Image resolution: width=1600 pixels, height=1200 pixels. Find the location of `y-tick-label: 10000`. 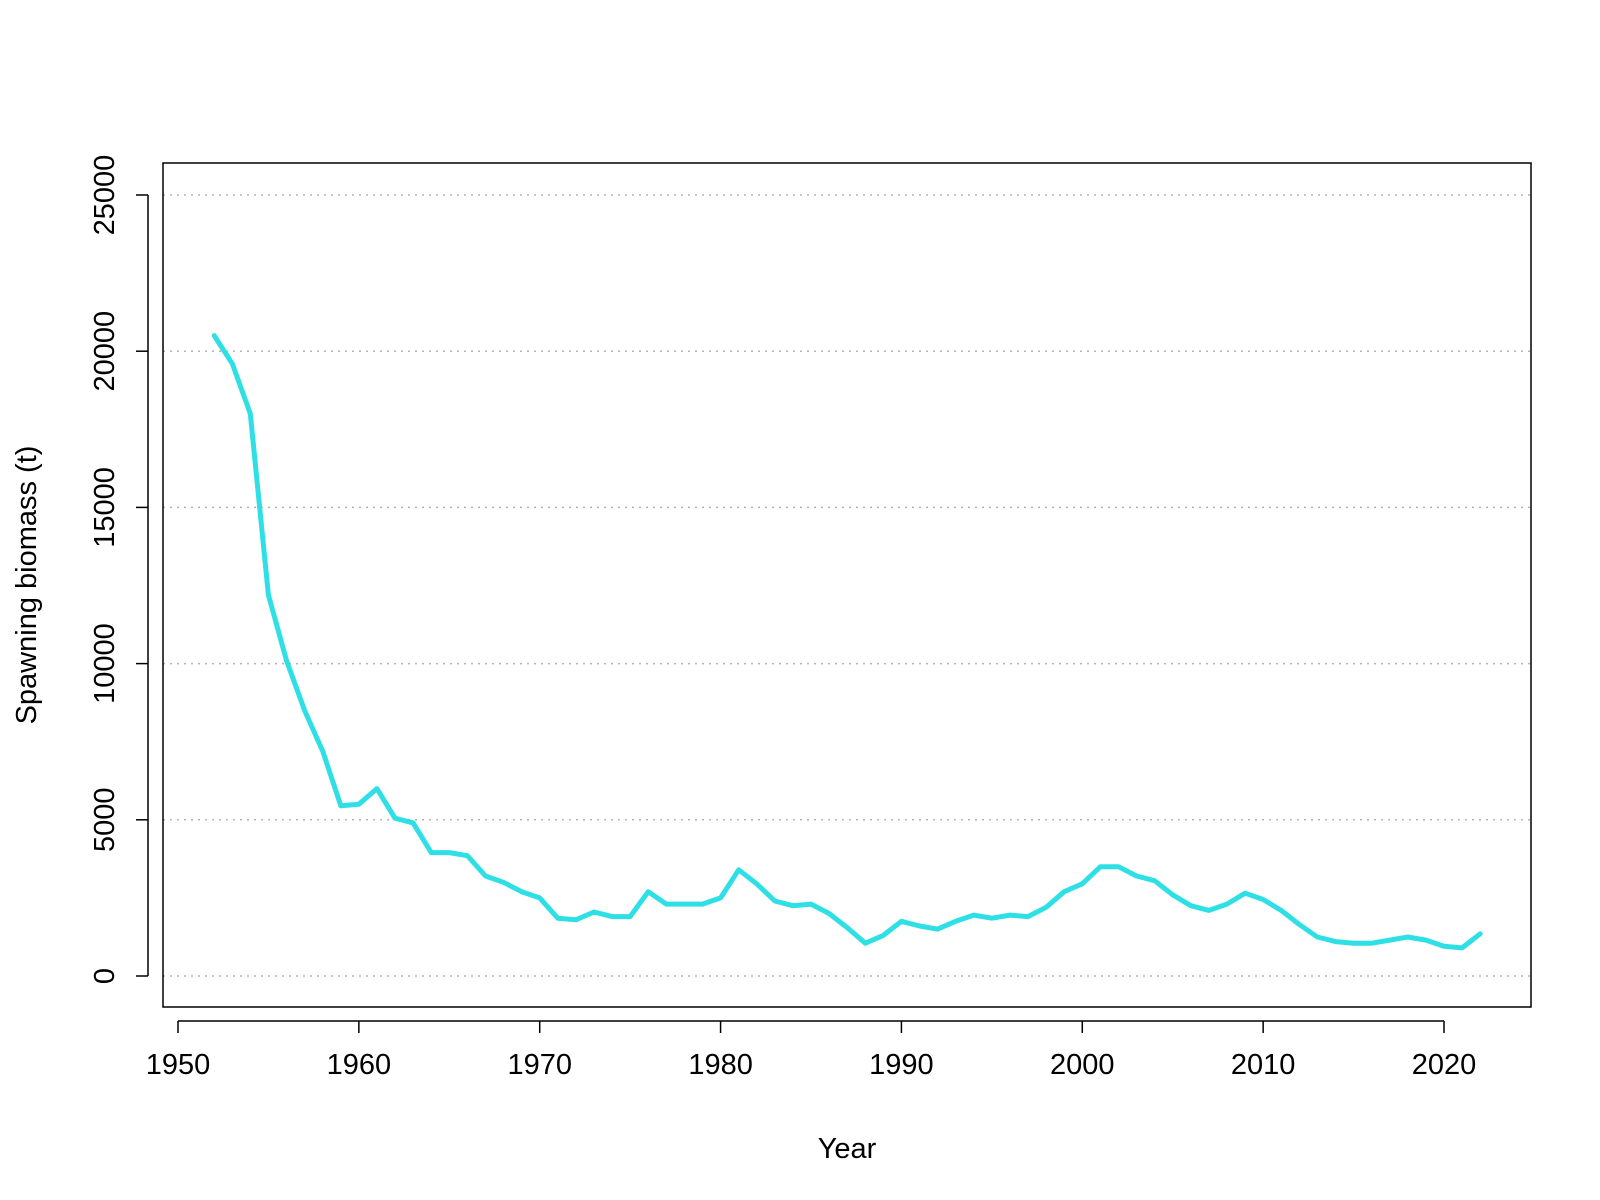

y-tick-label: 10000 is located at coordinates (105, 663).